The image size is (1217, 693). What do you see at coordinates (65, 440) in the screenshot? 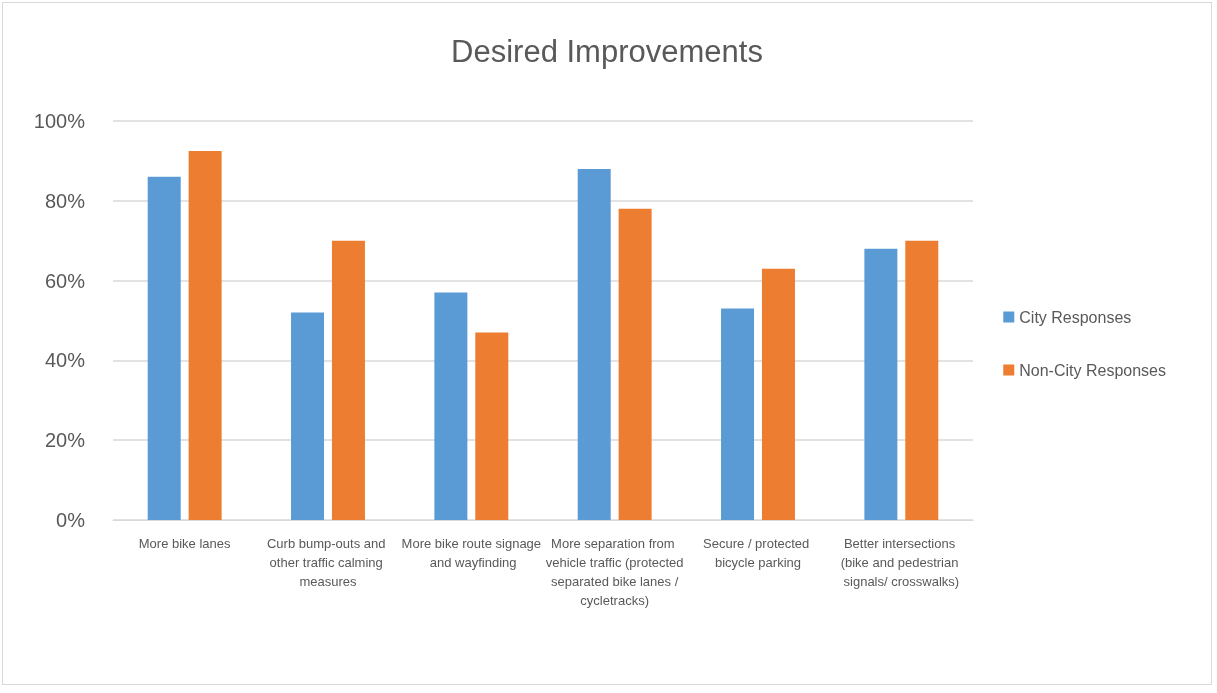
I see `y-tick-label: 20%` at bounding box center [65, 440].